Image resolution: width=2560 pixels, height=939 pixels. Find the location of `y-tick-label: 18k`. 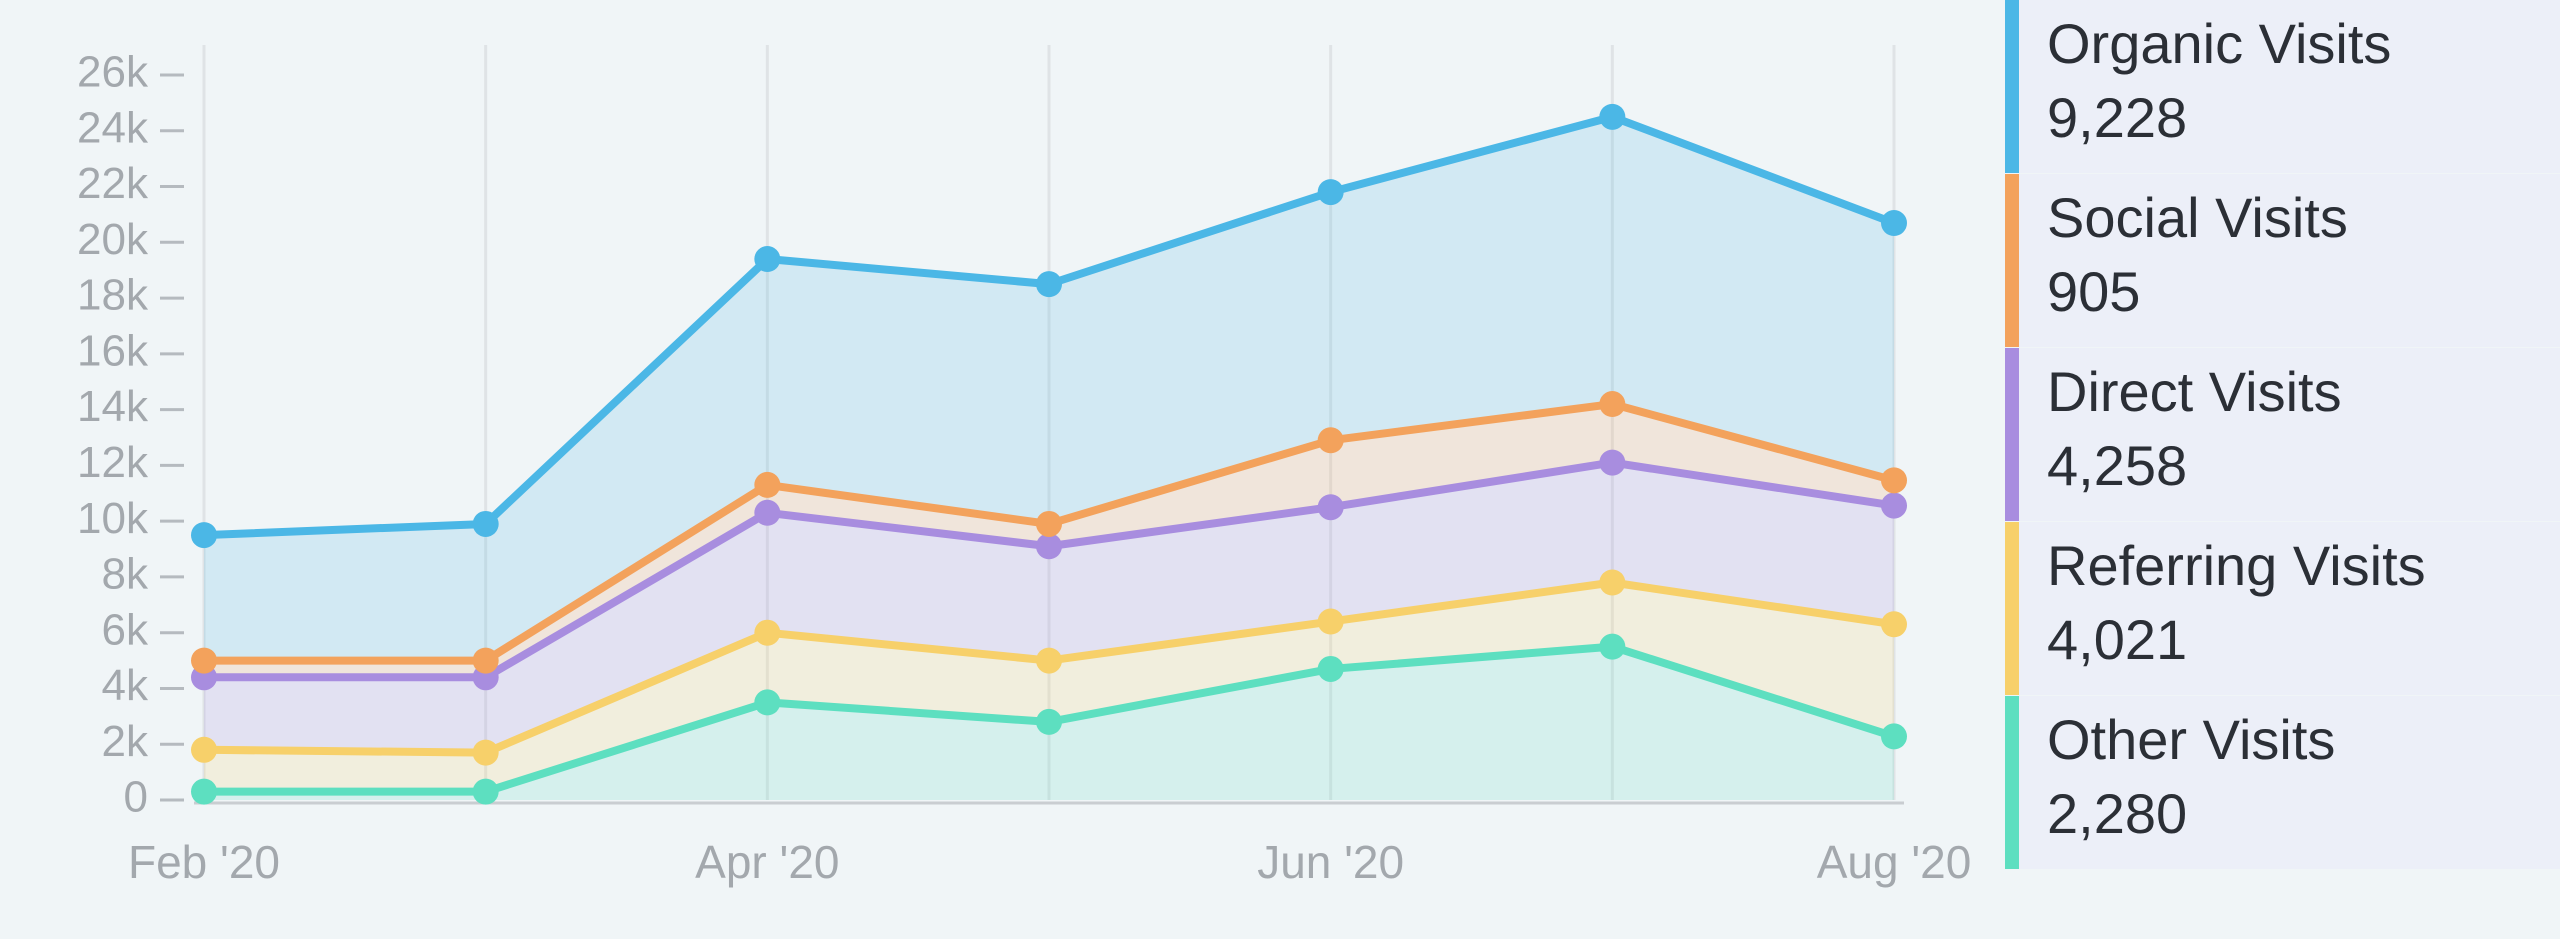

y-tick-label: 18k is located at coordinates (113, 295).